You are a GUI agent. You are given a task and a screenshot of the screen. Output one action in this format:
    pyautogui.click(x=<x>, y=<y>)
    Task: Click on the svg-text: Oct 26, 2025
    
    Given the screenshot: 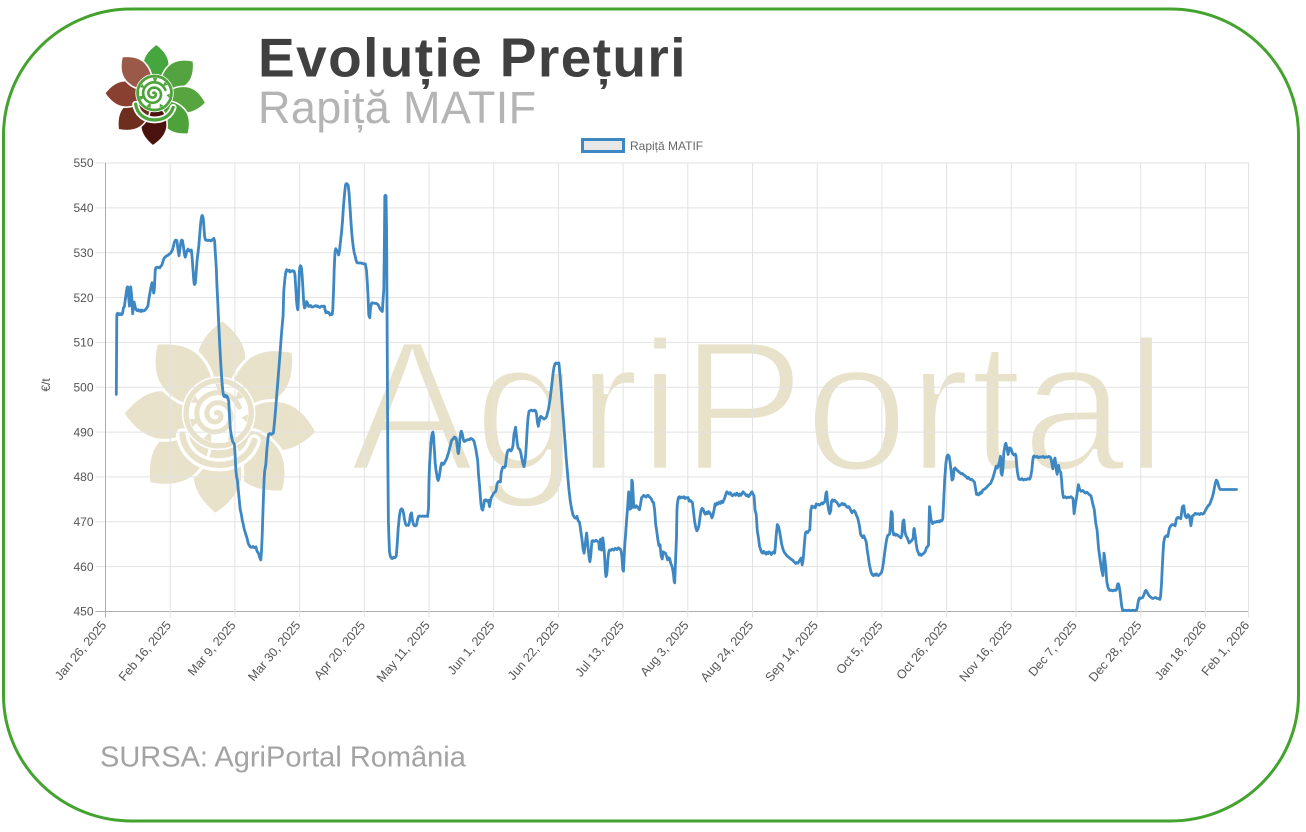 What is the action you would take?
    pyautogui.click(x=922, y=650)
    